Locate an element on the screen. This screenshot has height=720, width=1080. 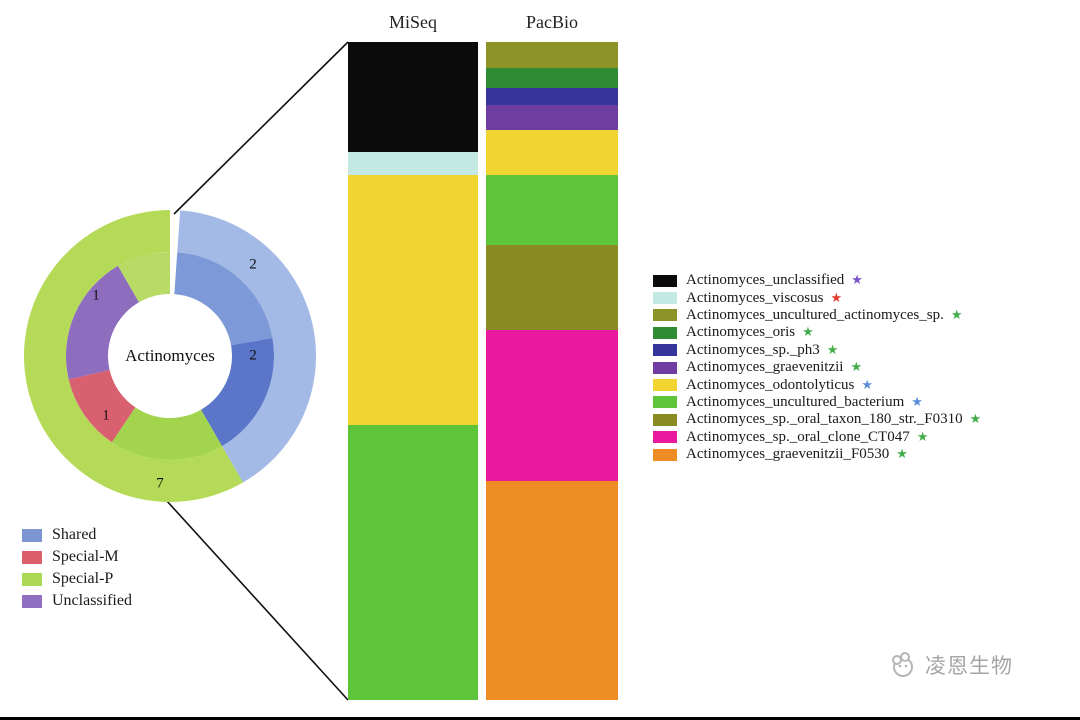
donut-svg is located at coordinates (170, 356).